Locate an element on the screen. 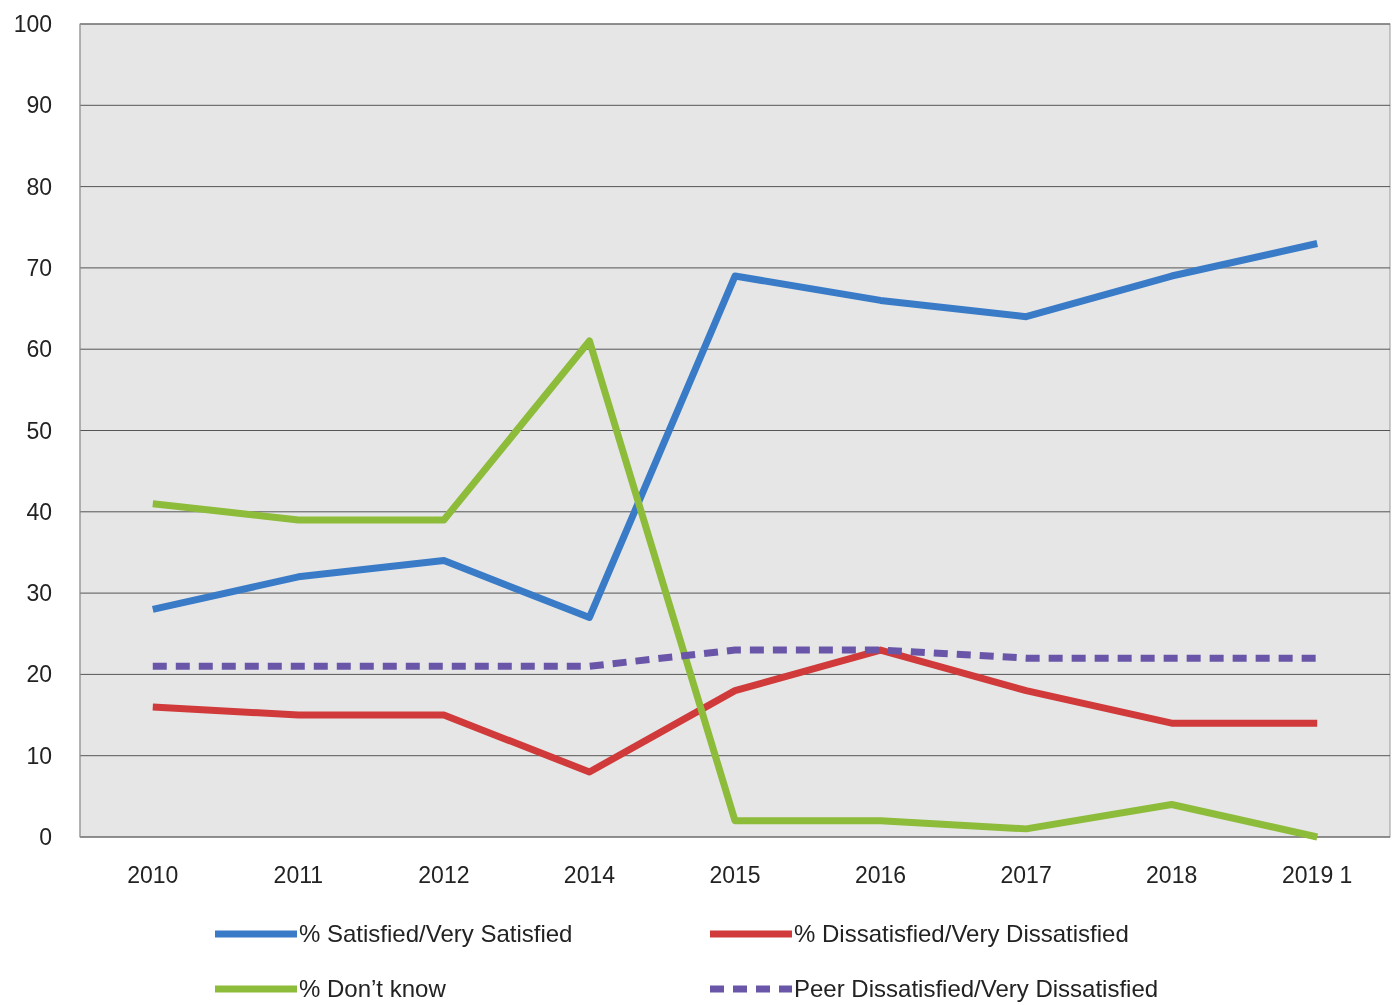  y-tick-label: 100 is located at coordinates (32, 24).